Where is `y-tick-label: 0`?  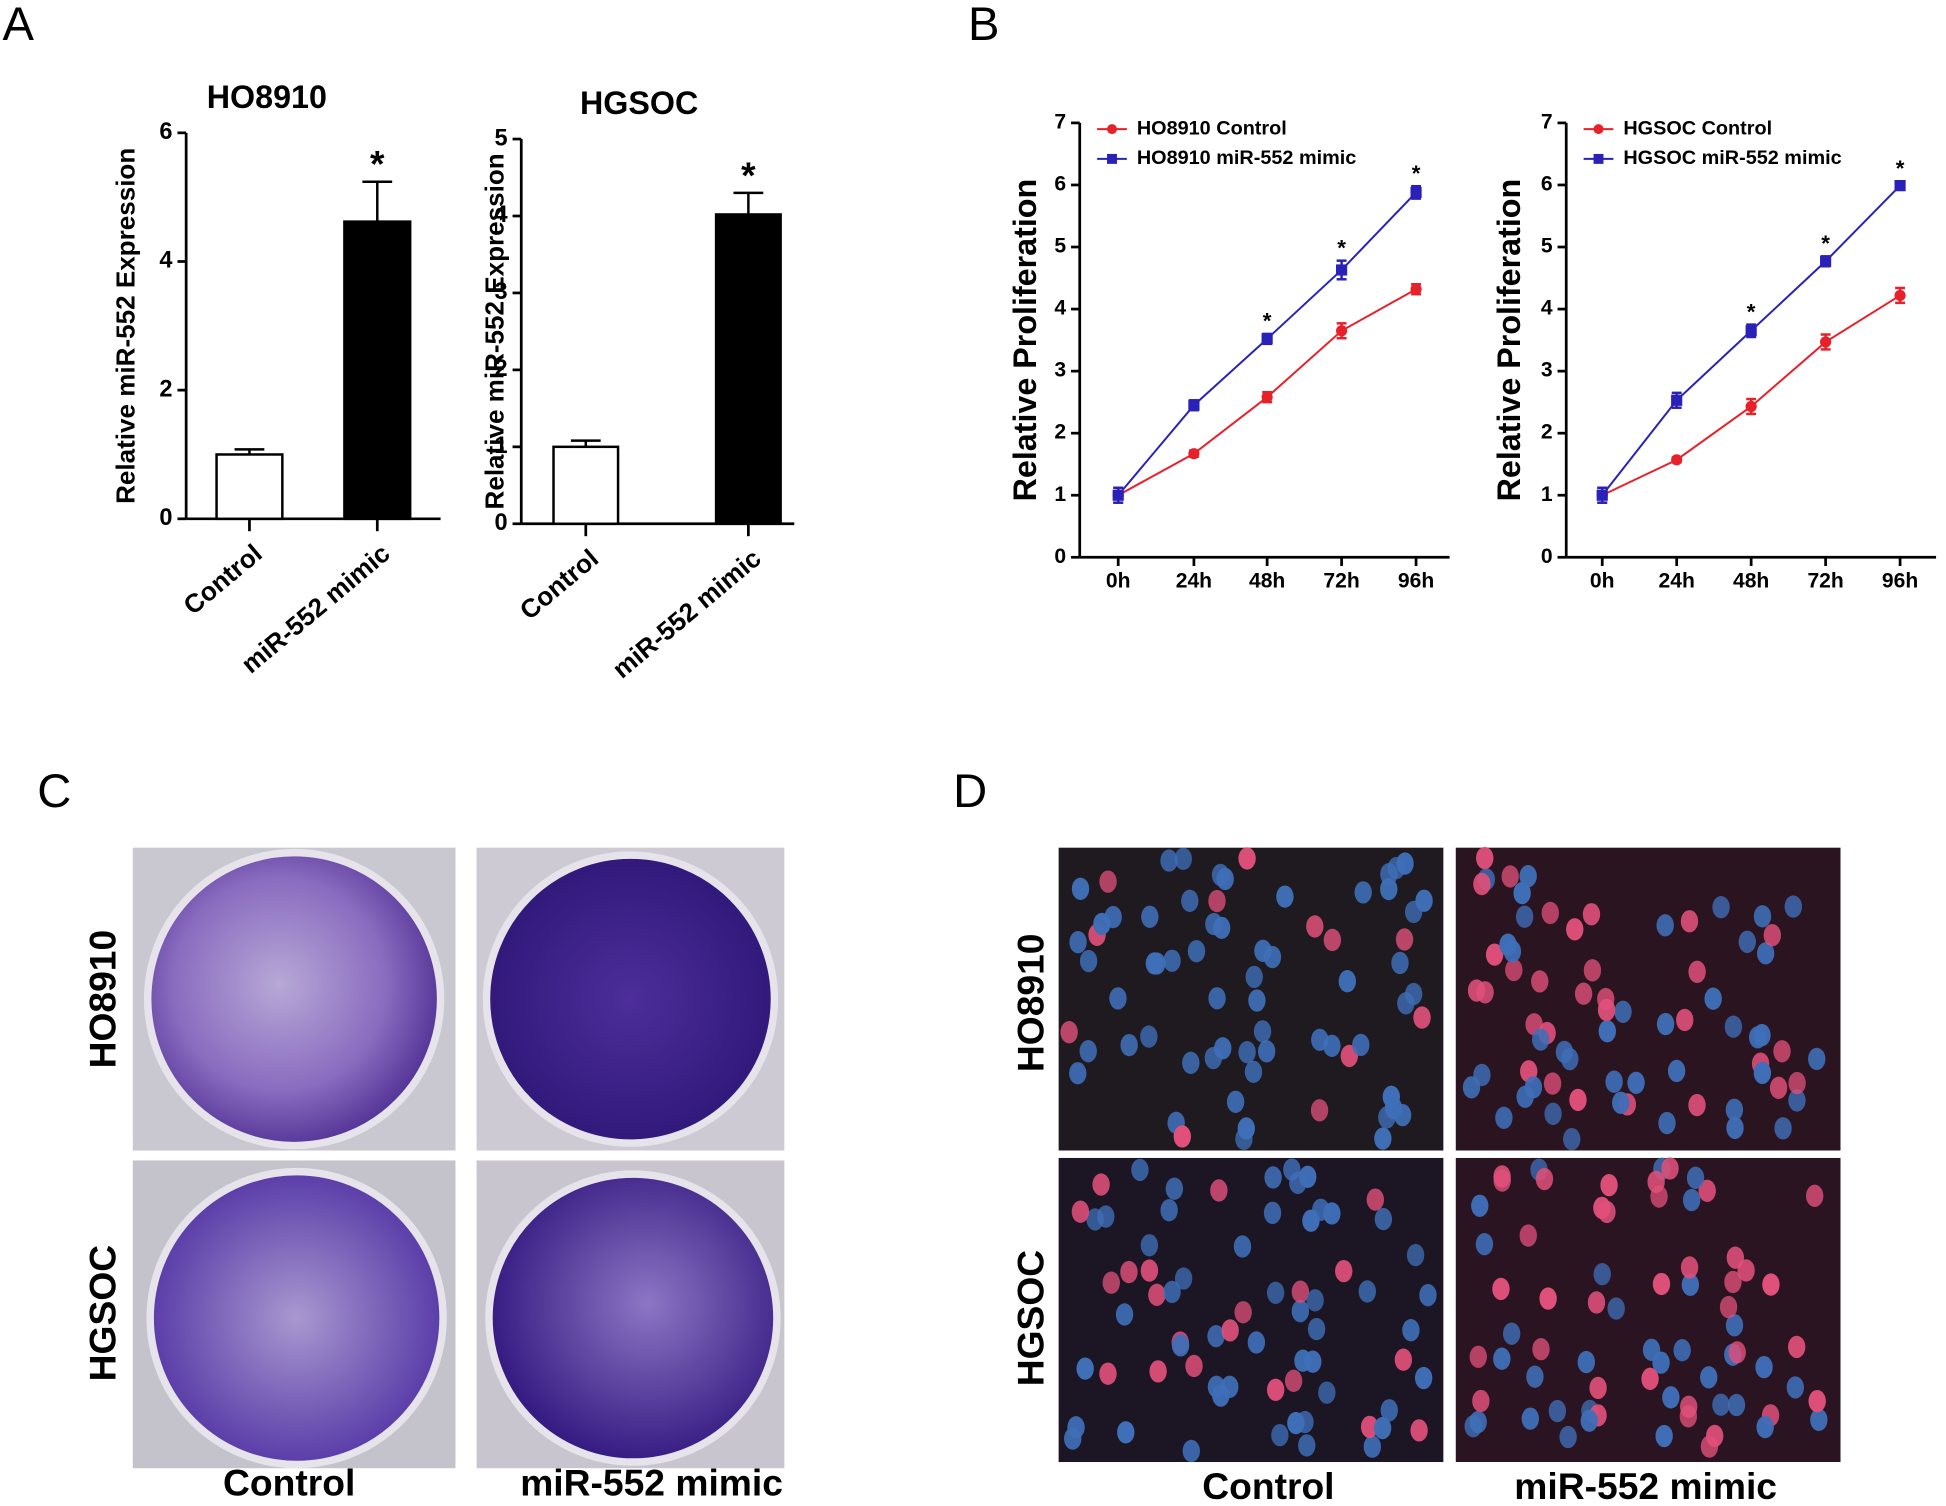 y-tick-label: 0 is located at coordinates (1060, 556).